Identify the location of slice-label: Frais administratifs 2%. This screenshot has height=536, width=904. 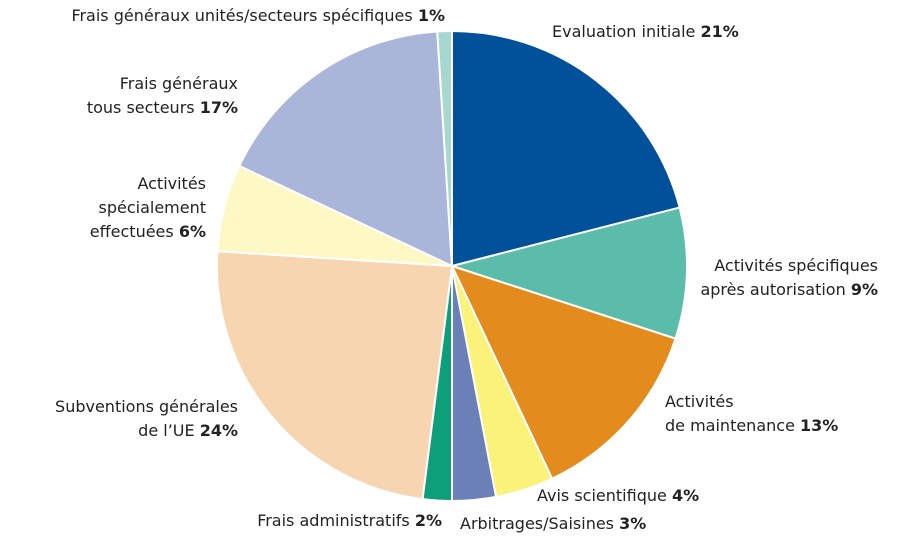
(349, 521).